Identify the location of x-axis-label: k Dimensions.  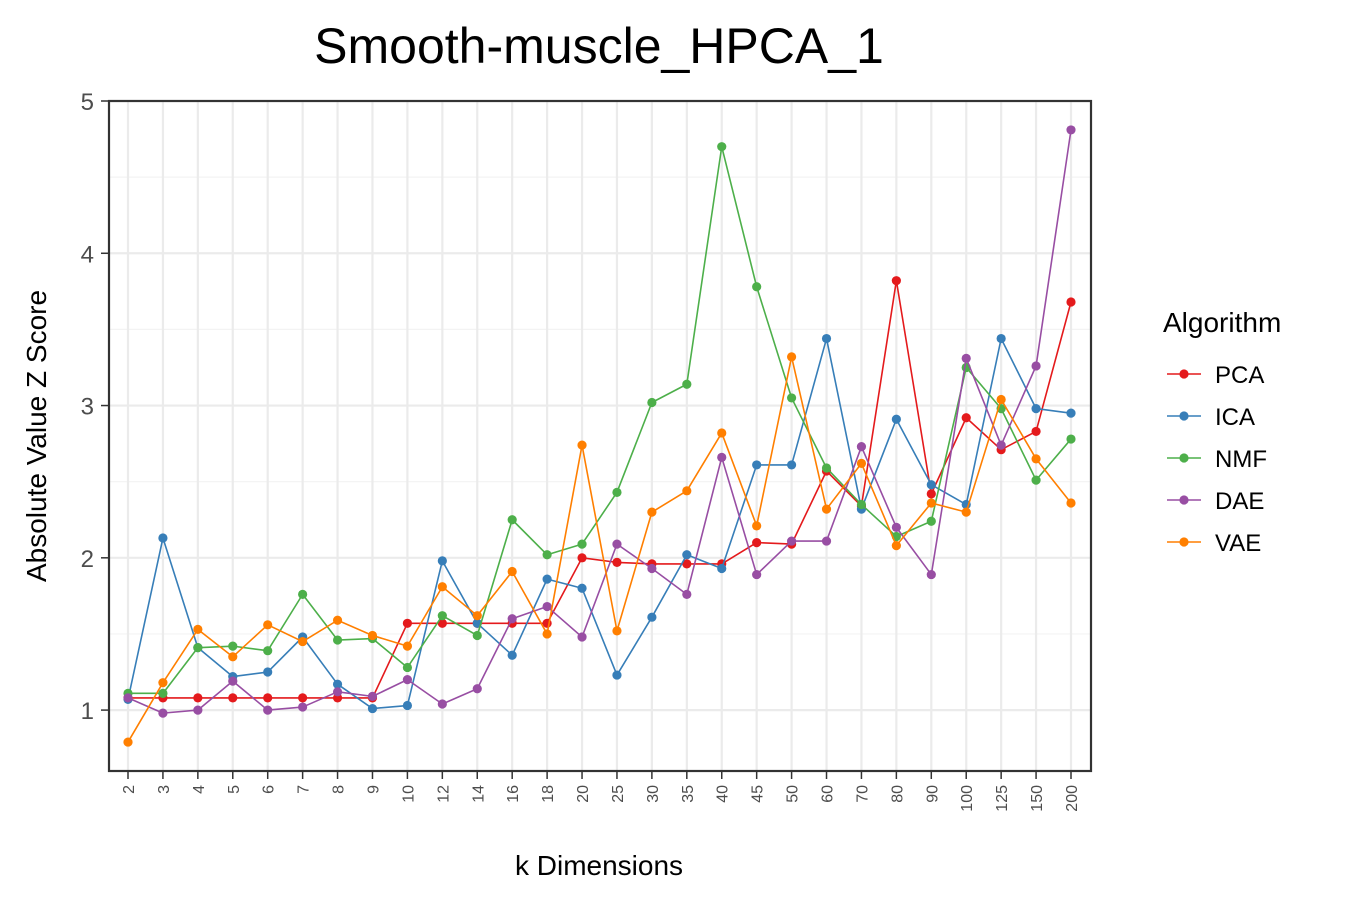
(599, 865).